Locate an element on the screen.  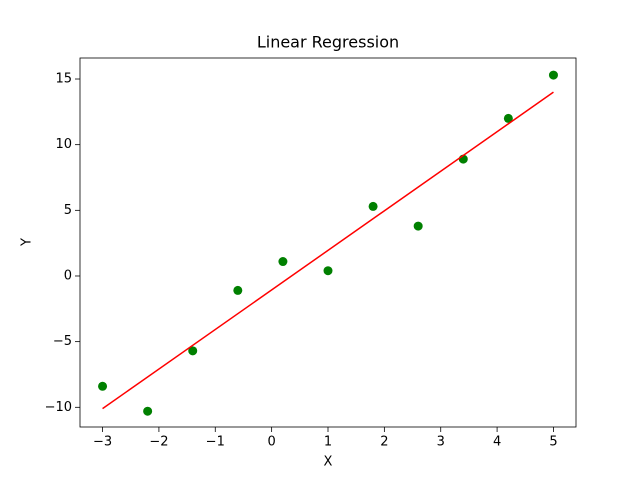
x-tick-label: 4 is located at coordinates (497, 442).